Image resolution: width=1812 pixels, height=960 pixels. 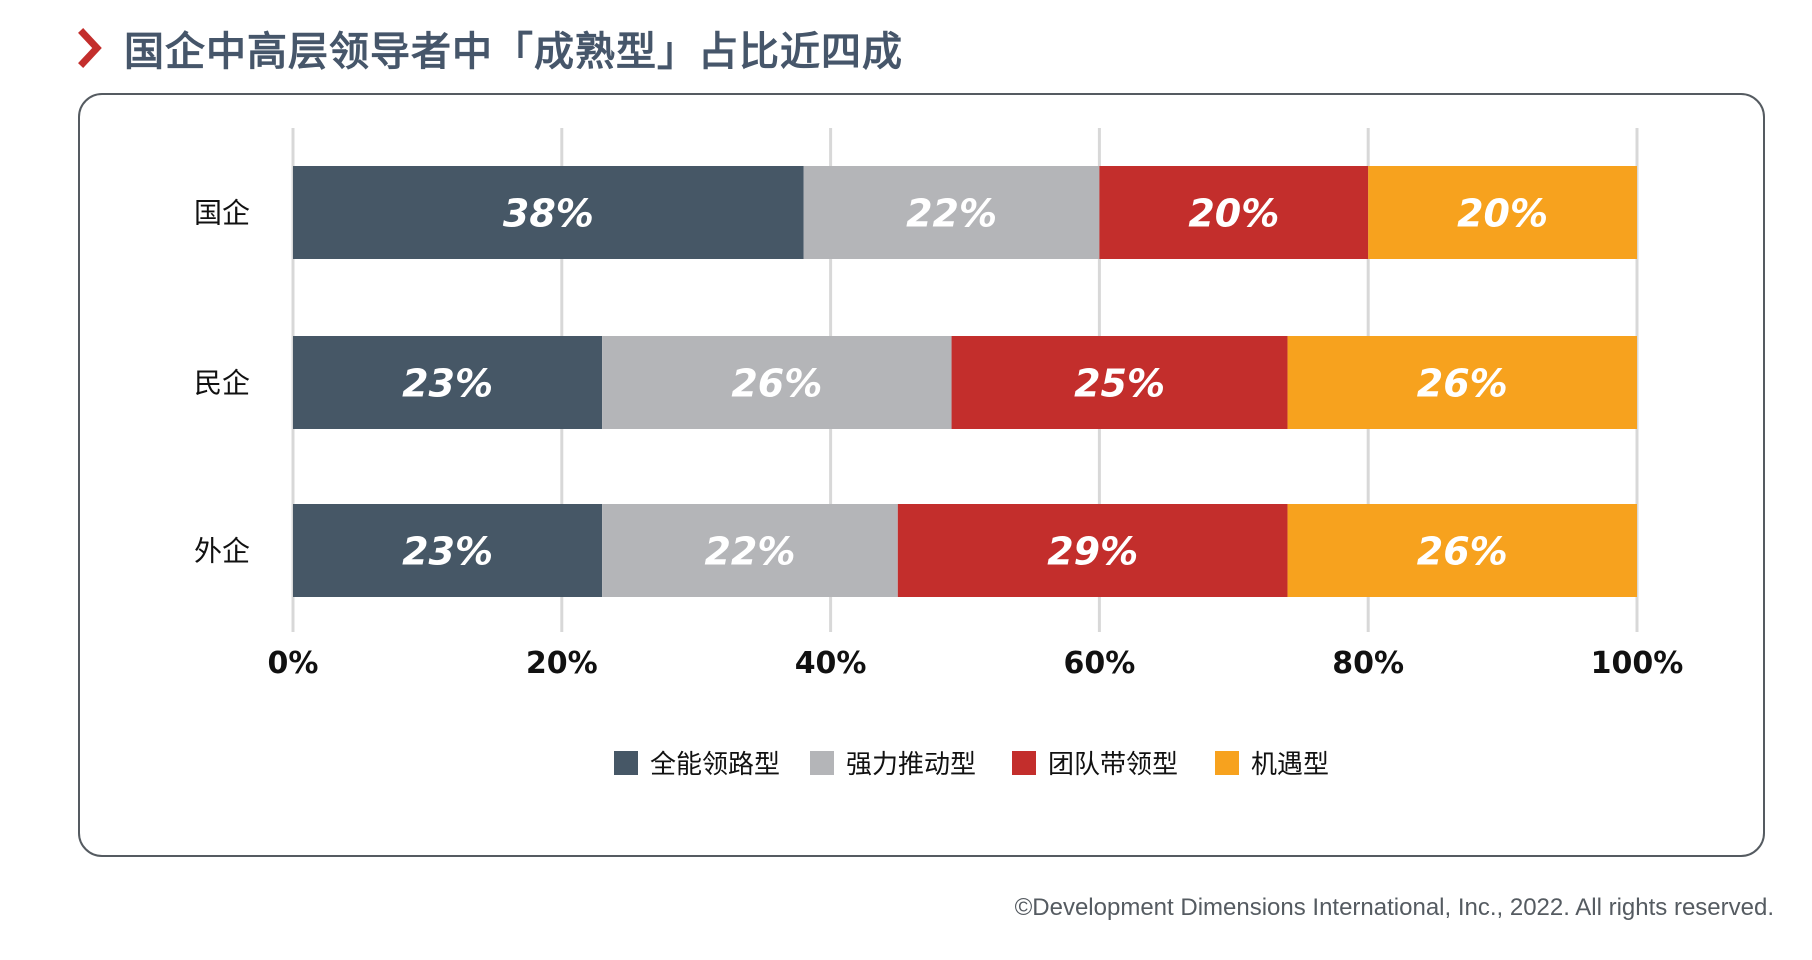 I want to click on x-tick-label: 100%, so click(x=1637, y=663).